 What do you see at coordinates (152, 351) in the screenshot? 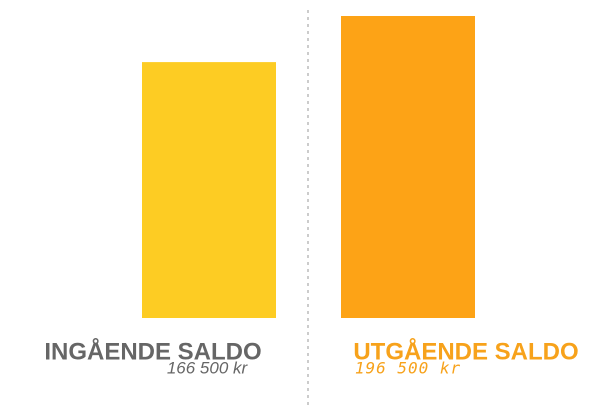
I see `category-label: INGÅENDE SALDO` at bounding box center [152, 351].